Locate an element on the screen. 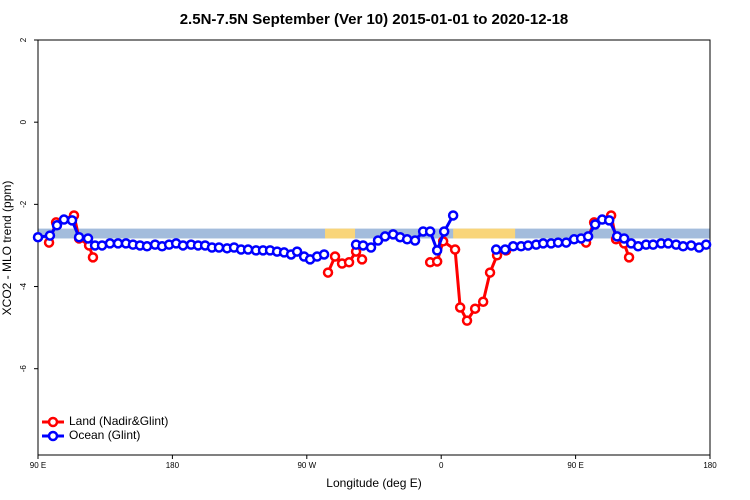  y-tick-label: 2 is located at coordinates (23, 39).